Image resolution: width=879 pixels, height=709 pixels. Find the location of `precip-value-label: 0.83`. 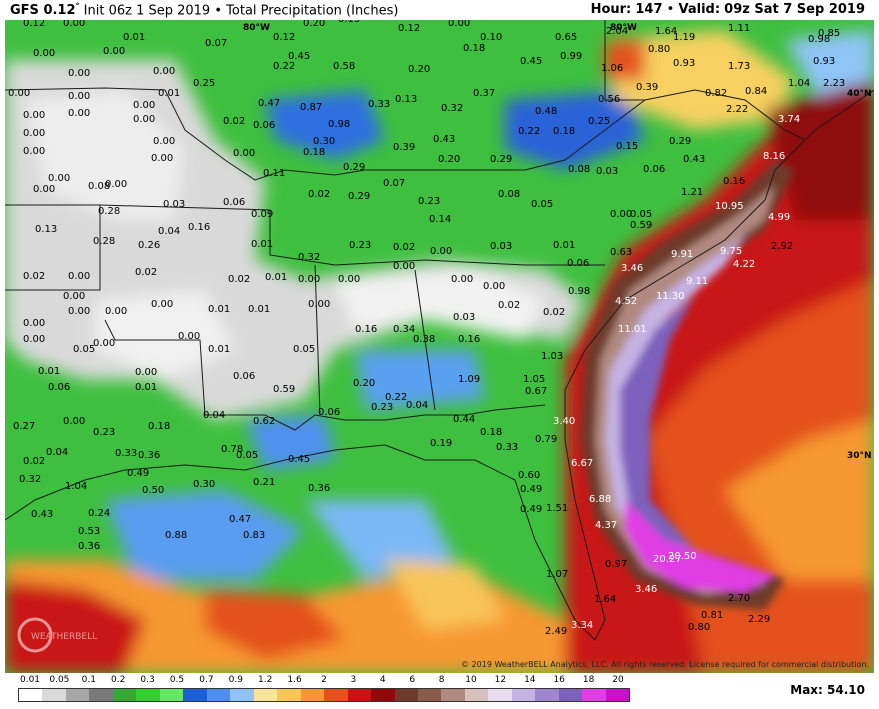

precip-value-label: 0.83 is located at coordinates (254, 535).